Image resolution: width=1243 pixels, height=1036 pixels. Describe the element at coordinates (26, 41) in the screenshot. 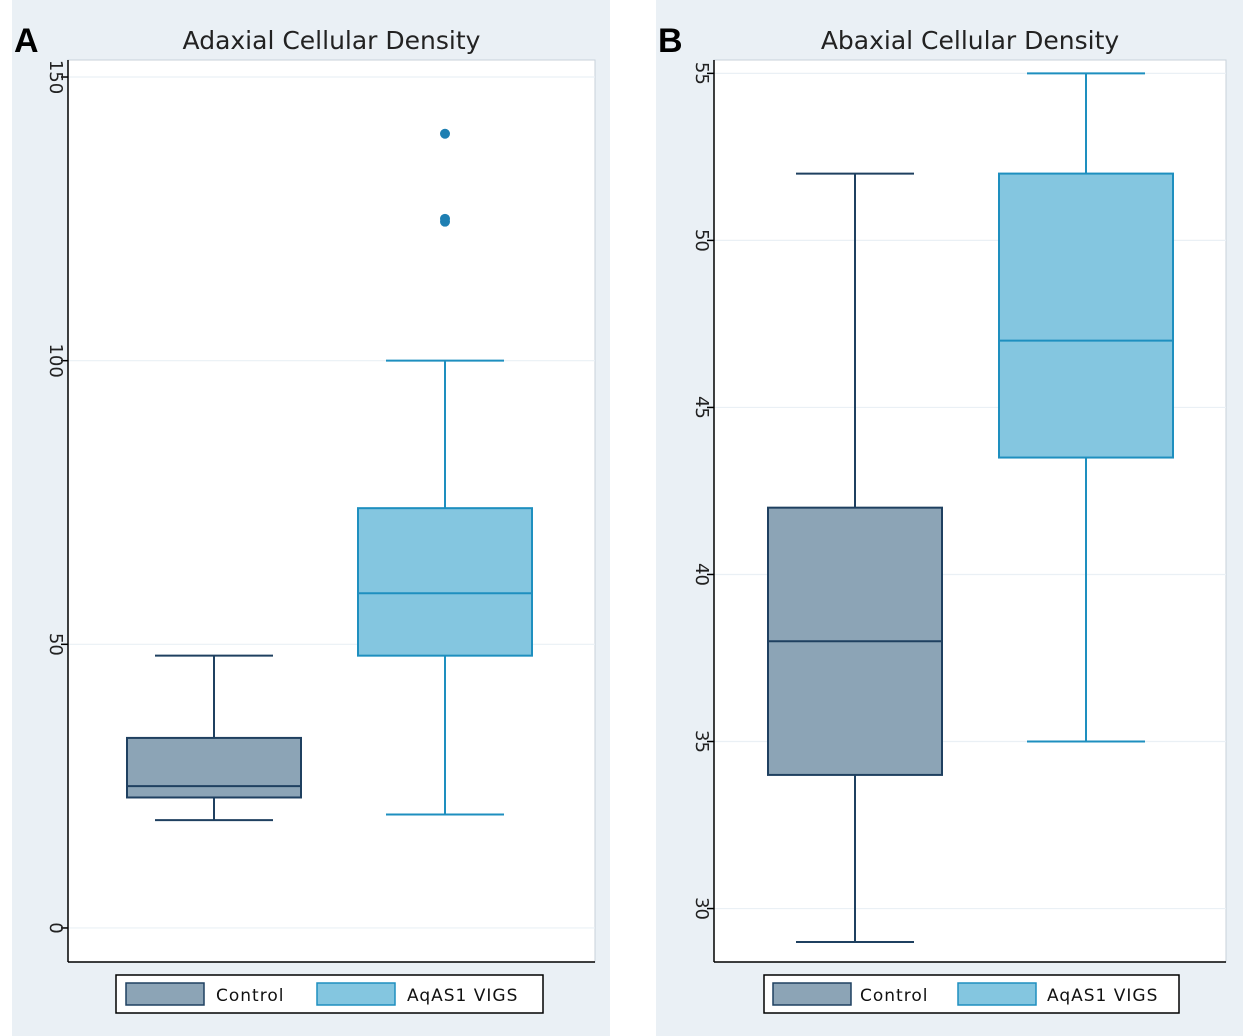

I see `panel-label-a: A` at that location.